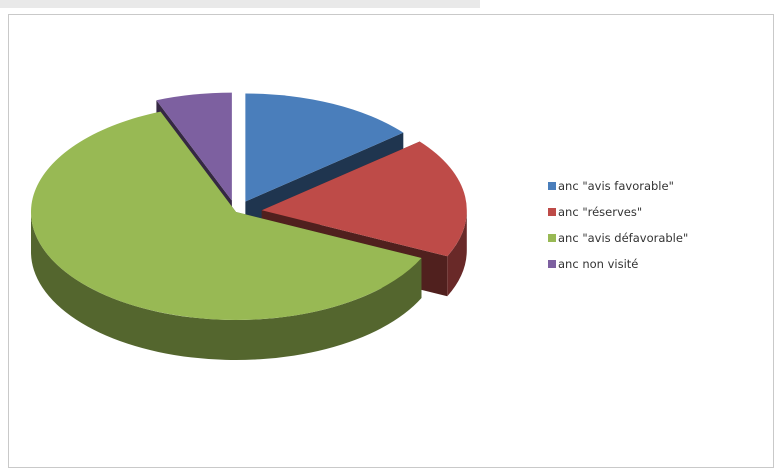 The image size is (774, 470). I want to click on pie-slice-top-anc-avis-favorable, so click(324, 147).